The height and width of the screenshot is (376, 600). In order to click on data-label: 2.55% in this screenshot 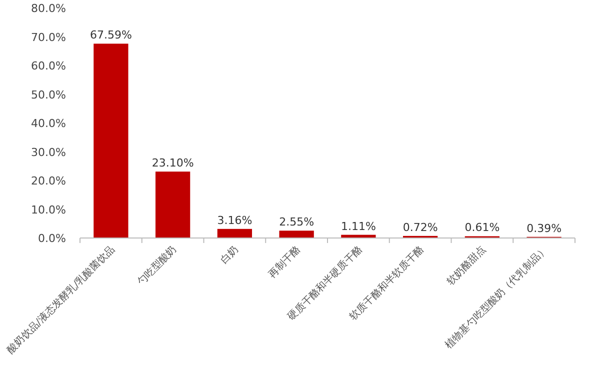, I will do `click(296, 222)`.